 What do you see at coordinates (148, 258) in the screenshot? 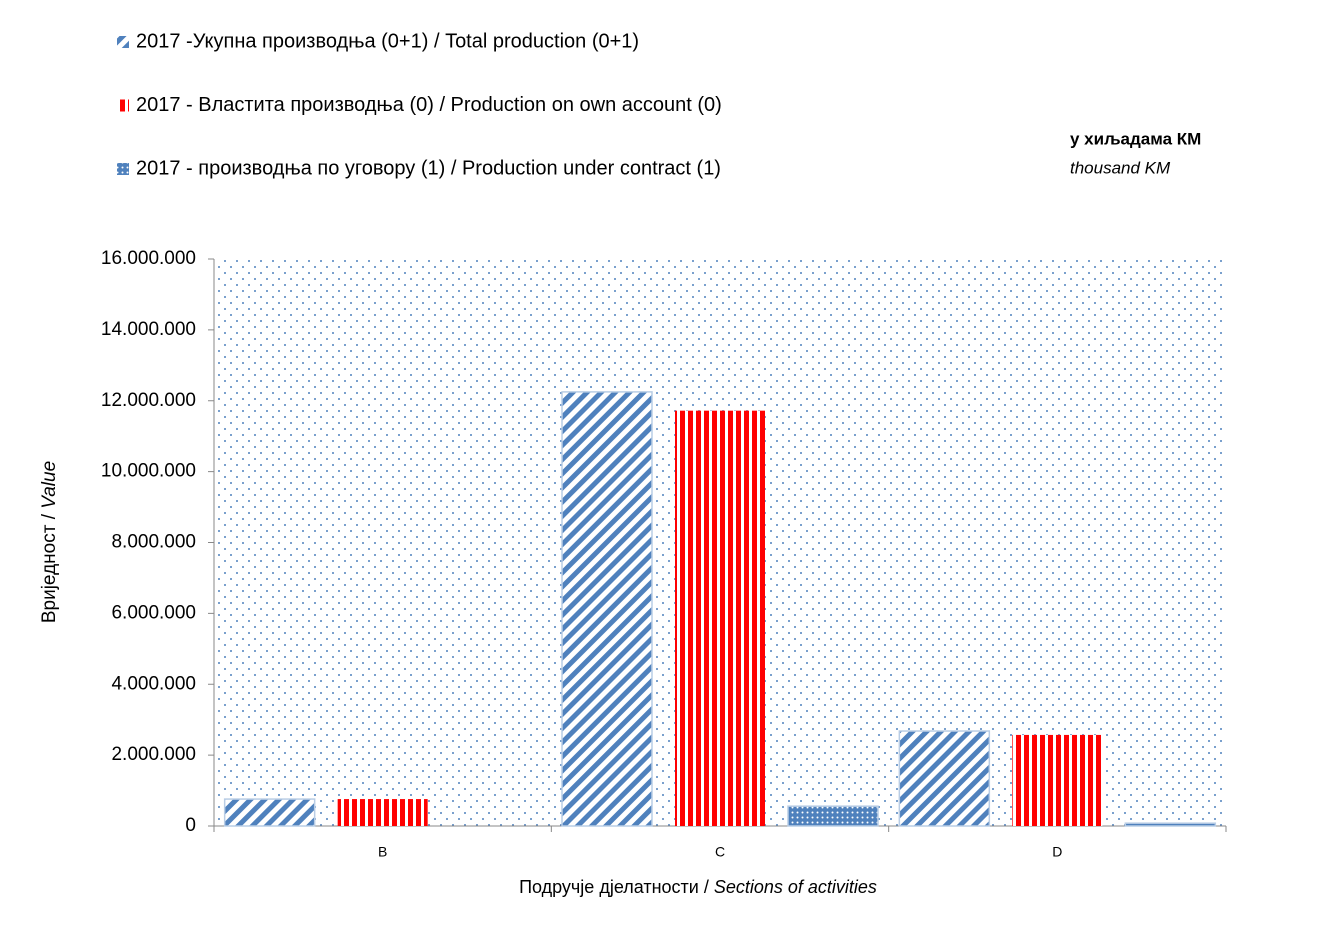
I see `y-tick-label: 16.000.000` at bounding box center [148, 258].